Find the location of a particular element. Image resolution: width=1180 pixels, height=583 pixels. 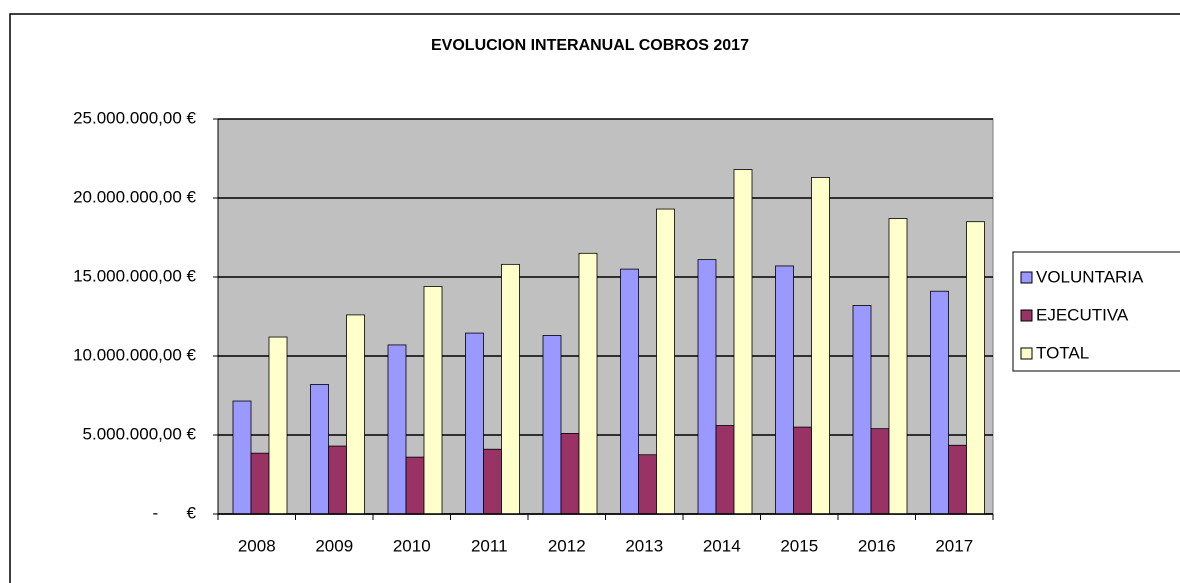

legend-box is located at coordinates (1096, 311).